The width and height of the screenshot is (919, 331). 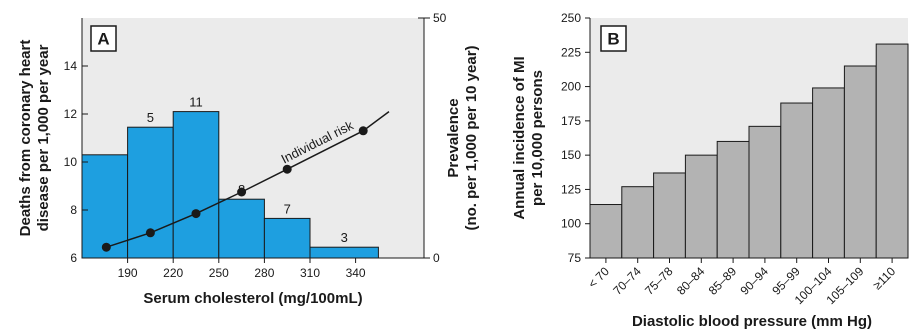 What do you see at coordinates (453, 137) in the screenshot?
I see `panel-a-right-y-title-line1: Prevalence` at bounding box center [453, 137].